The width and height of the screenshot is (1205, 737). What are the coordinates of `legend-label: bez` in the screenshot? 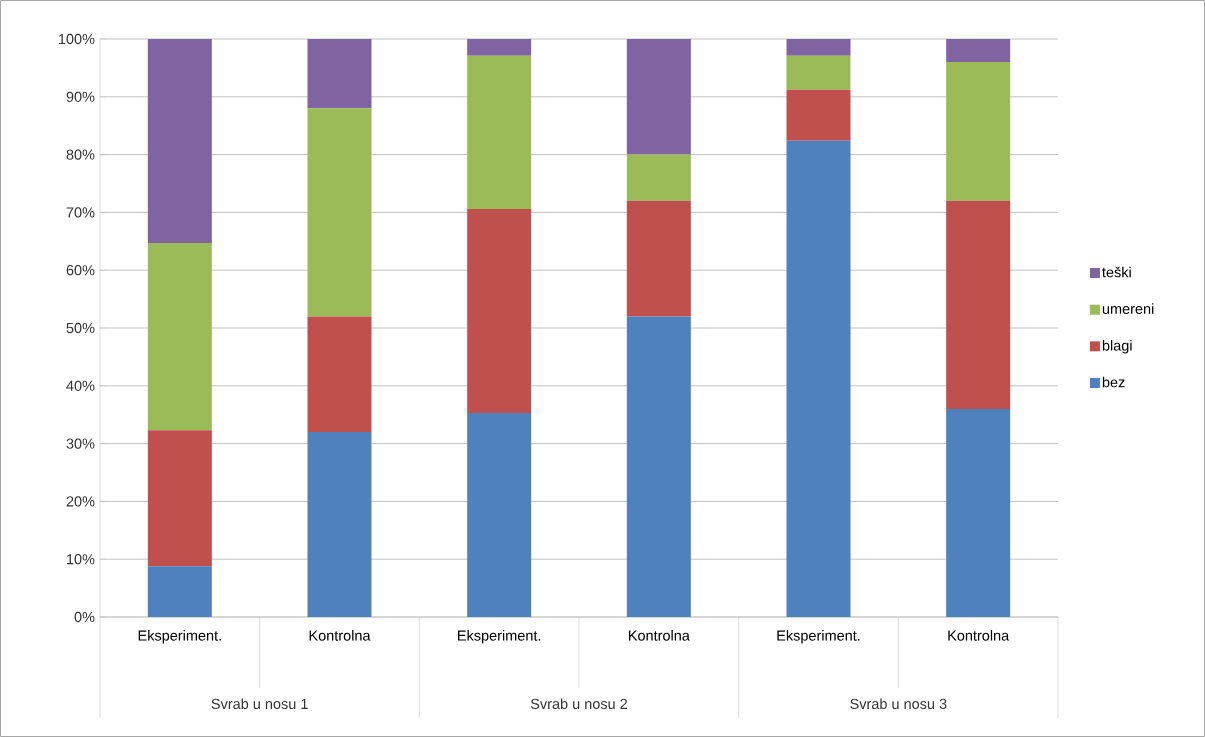 It's located at (1113, 382).